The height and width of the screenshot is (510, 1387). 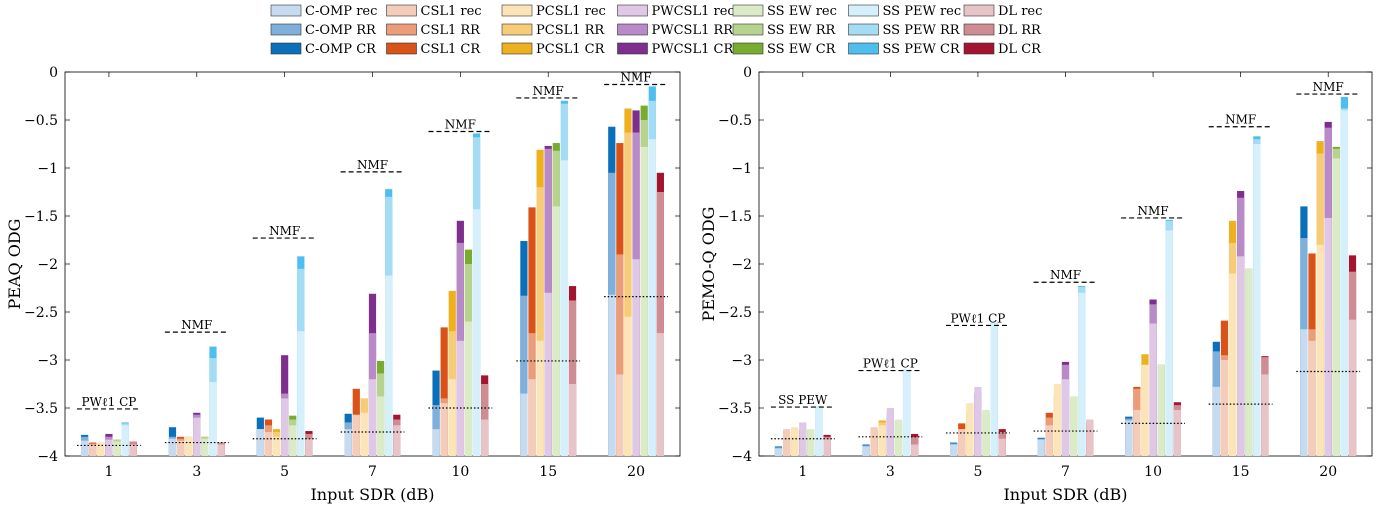 I want to click on legend-swatch-ss-pew-rr, so click(x=863, y=29).